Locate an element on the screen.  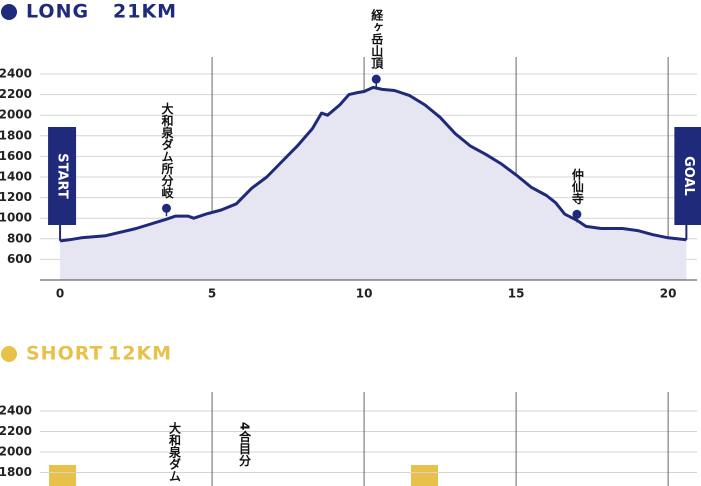
marker-label: 大和泉ダム所分岐 is located at coordinates (167, 150).